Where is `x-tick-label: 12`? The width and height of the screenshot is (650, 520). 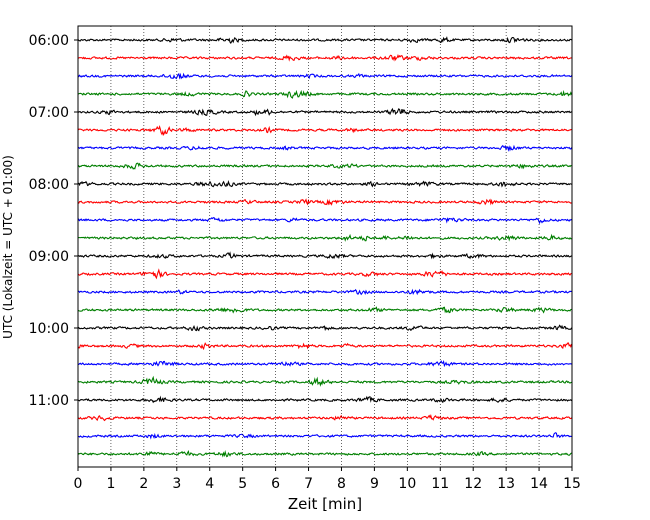 x-tick-label: 12 is located at coordinates (473, 484).